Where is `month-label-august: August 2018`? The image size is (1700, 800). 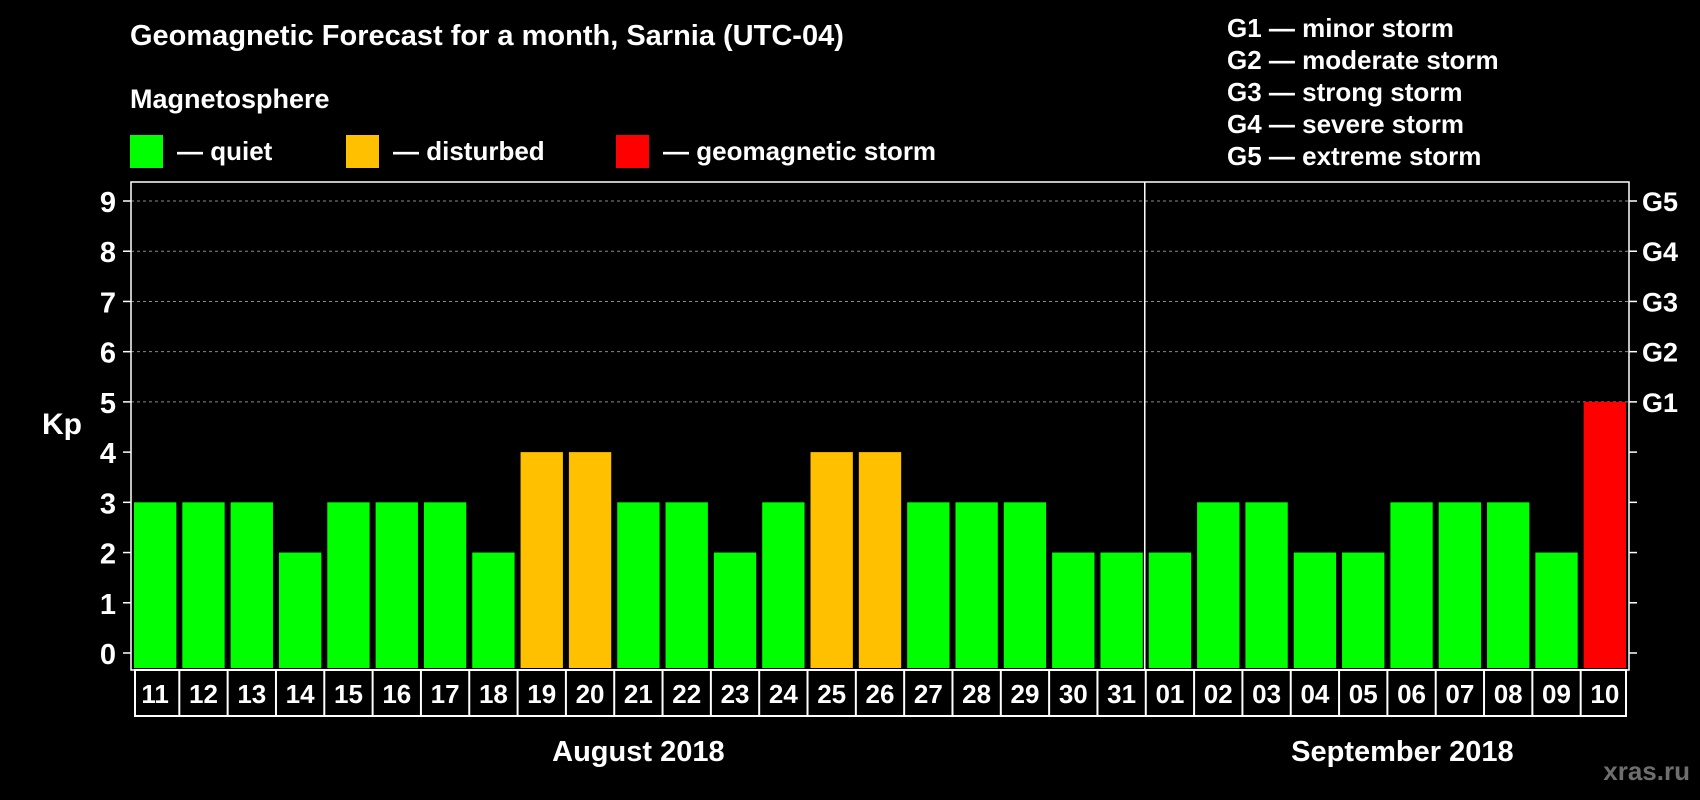 month-label-august: August 2018 is located at coordinates (638, 752).